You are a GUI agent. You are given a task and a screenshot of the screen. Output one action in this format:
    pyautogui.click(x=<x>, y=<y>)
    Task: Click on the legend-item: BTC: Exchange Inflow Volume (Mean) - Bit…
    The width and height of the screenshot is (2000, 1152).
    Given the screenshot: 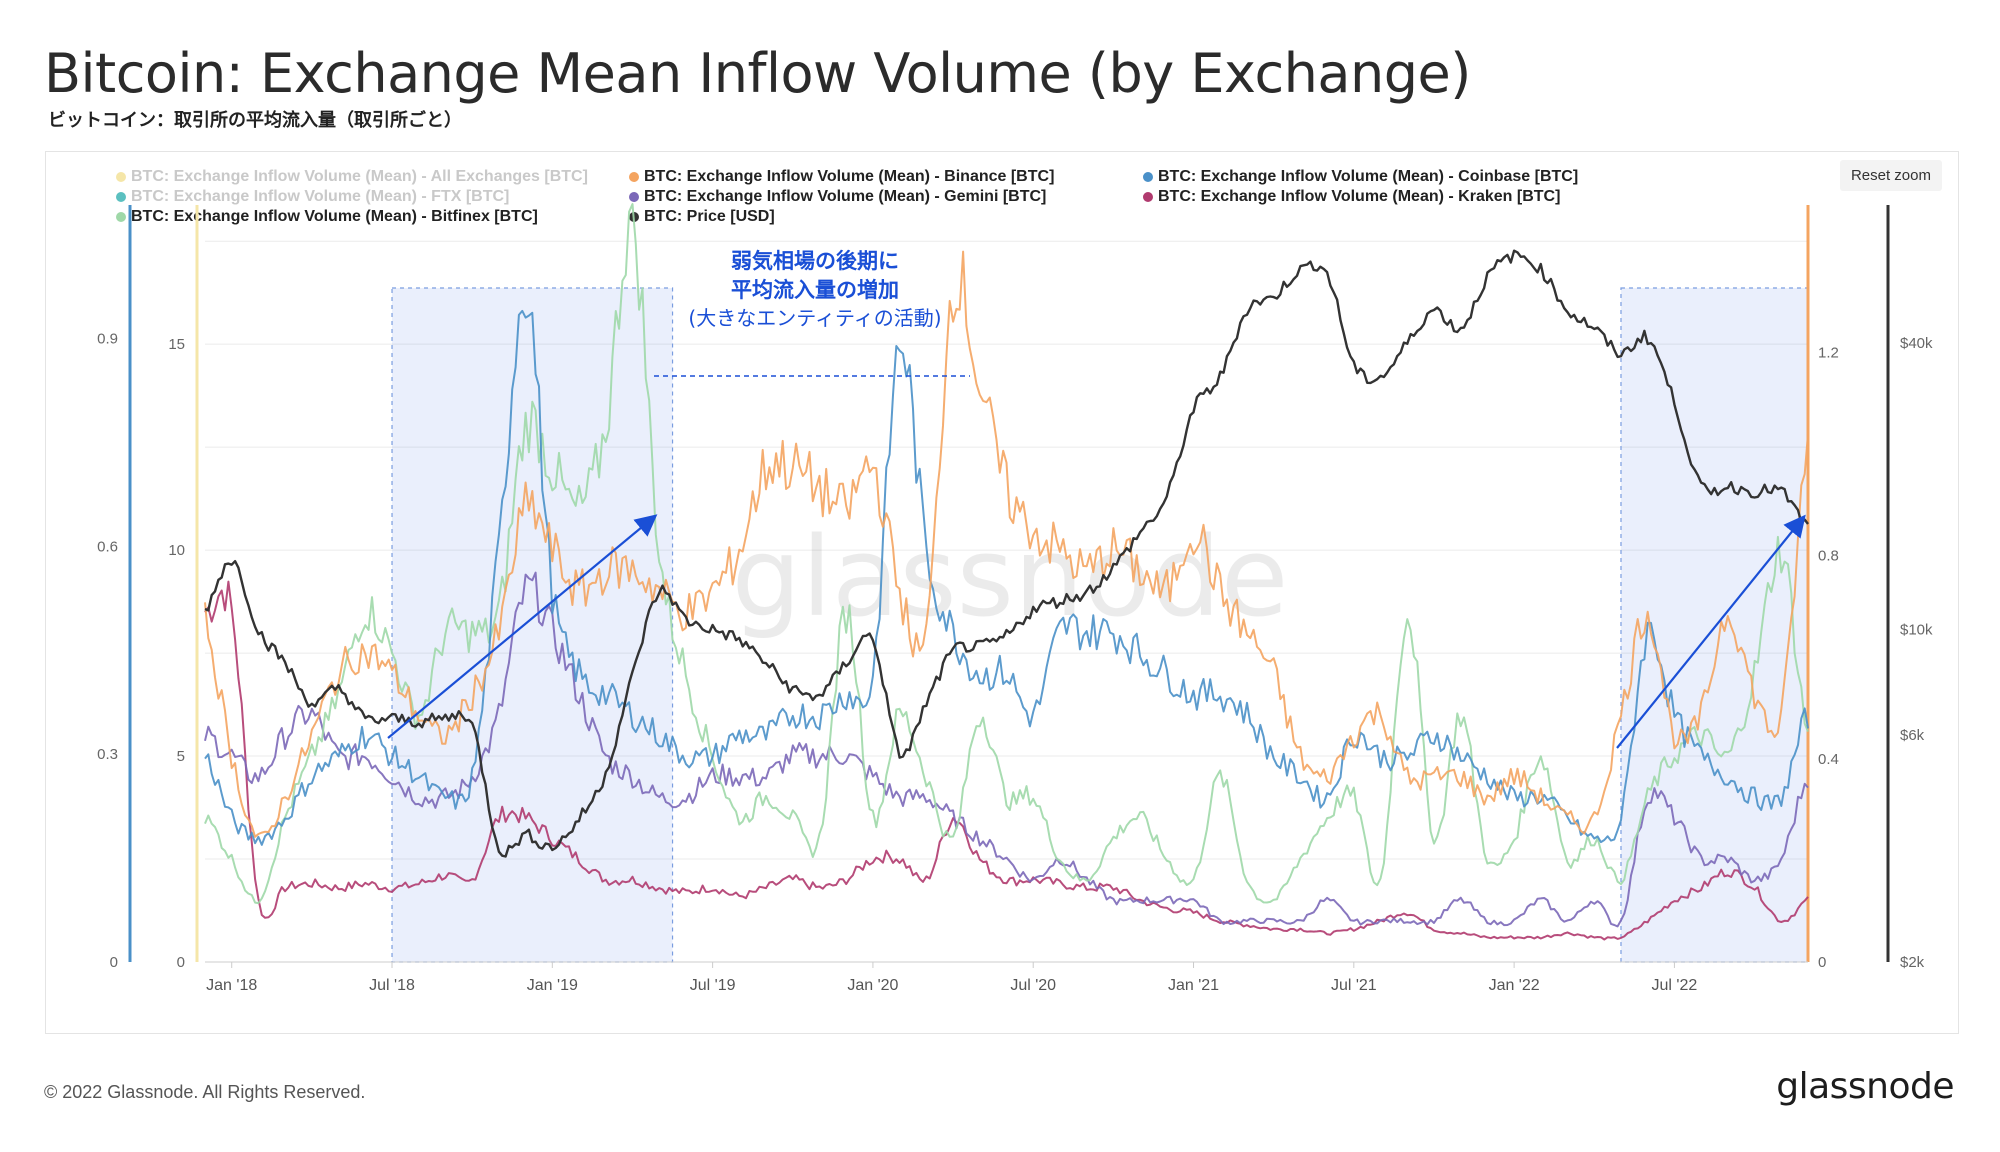 What is the action you would take?
    pyautogui.click(x=327, y=217)
    